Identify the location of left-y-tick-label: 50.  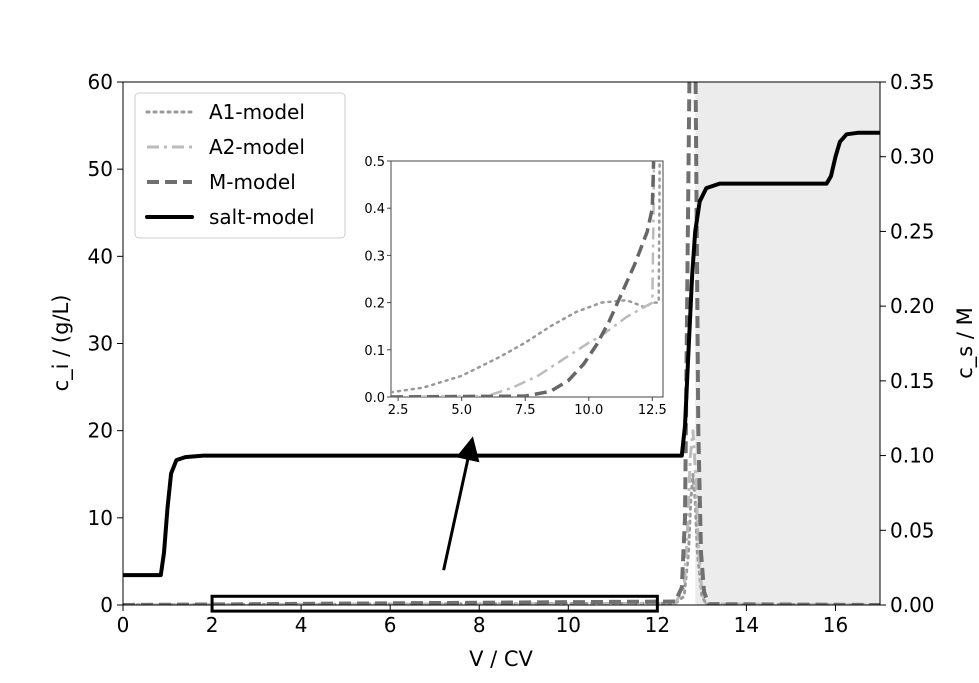
(100, 169).